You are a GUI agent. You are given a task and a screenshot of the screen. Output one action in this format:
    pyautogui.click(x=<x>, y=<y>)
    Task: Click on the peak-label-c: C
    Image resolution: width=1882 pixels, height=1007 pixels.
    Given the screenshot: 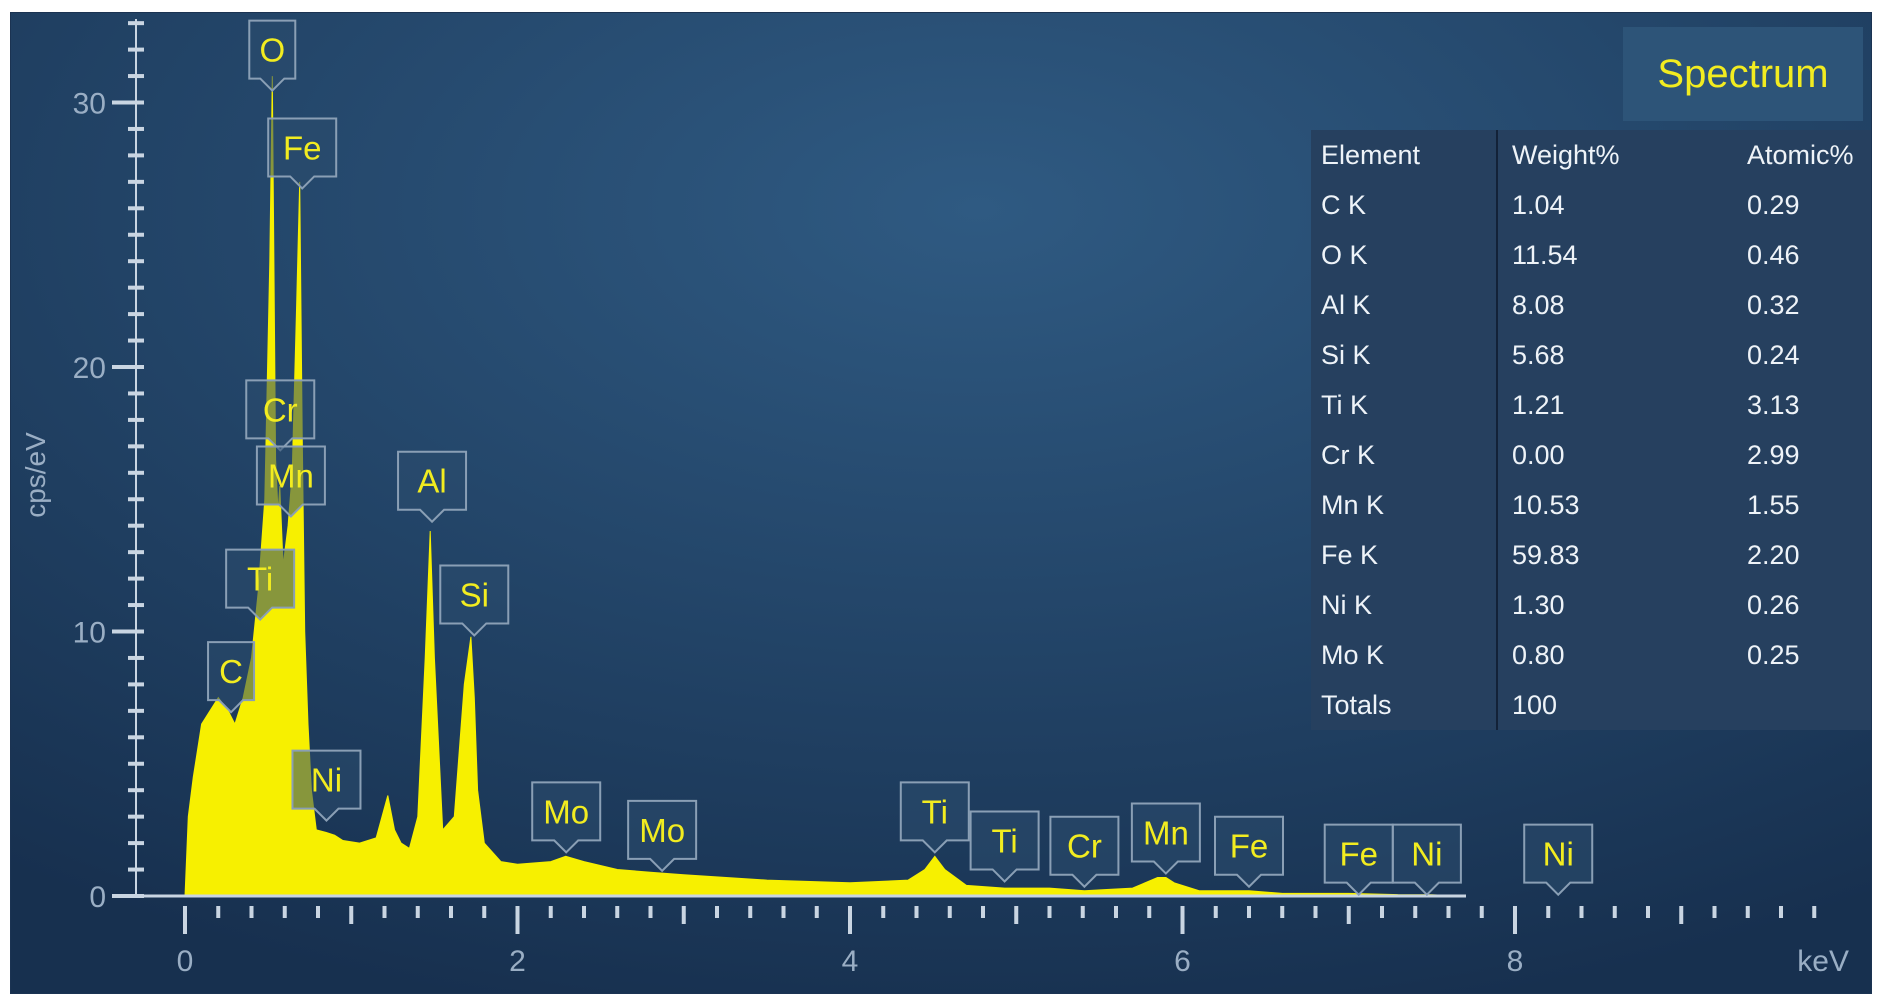 What is the action you would take?
    pyautogui.click(x=231, y=671)
    